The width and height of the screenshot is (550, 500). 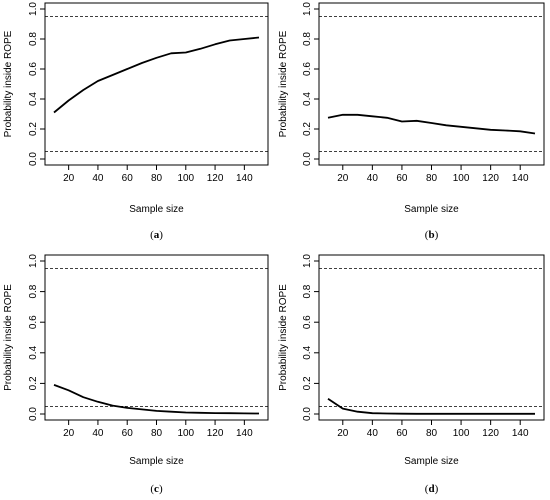 I want to click on panel-caption: (c), so click(x=156, y=489).